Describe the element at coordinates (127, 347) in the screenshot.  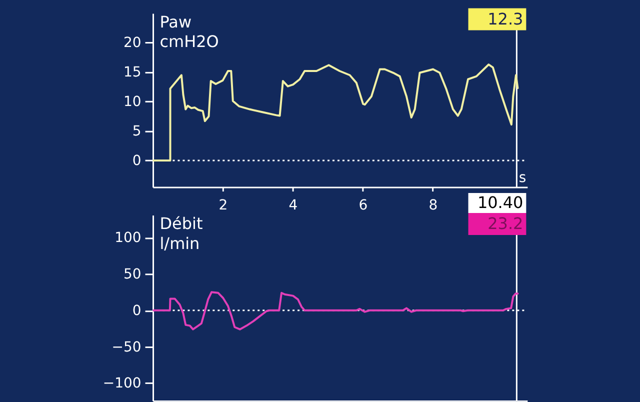
I see `y-tick-label: −50` at that location.